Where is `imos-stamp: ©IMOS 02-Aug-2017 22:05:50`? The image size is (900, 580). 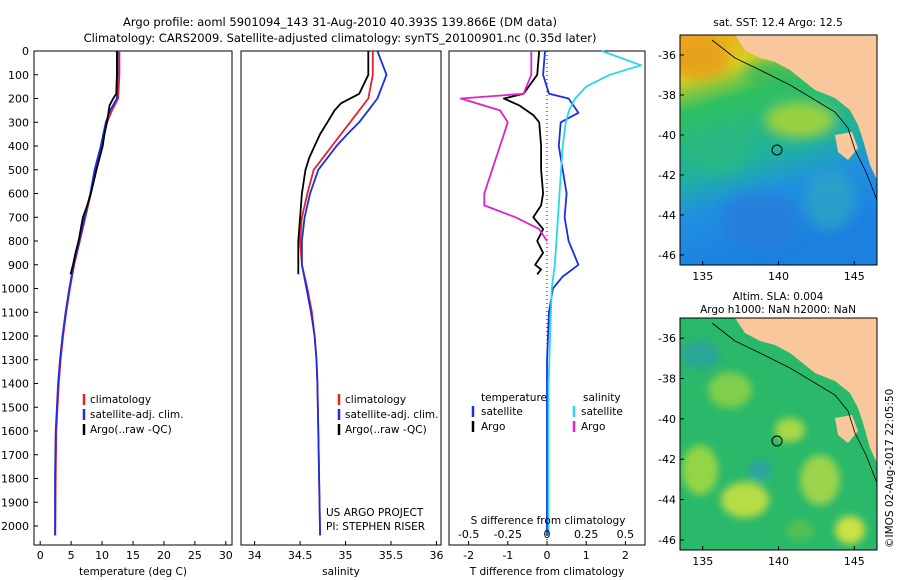 imos-stamp: ©IMOS 02-Aug-2017 22:05:50 is located at coordinates (890, 468).